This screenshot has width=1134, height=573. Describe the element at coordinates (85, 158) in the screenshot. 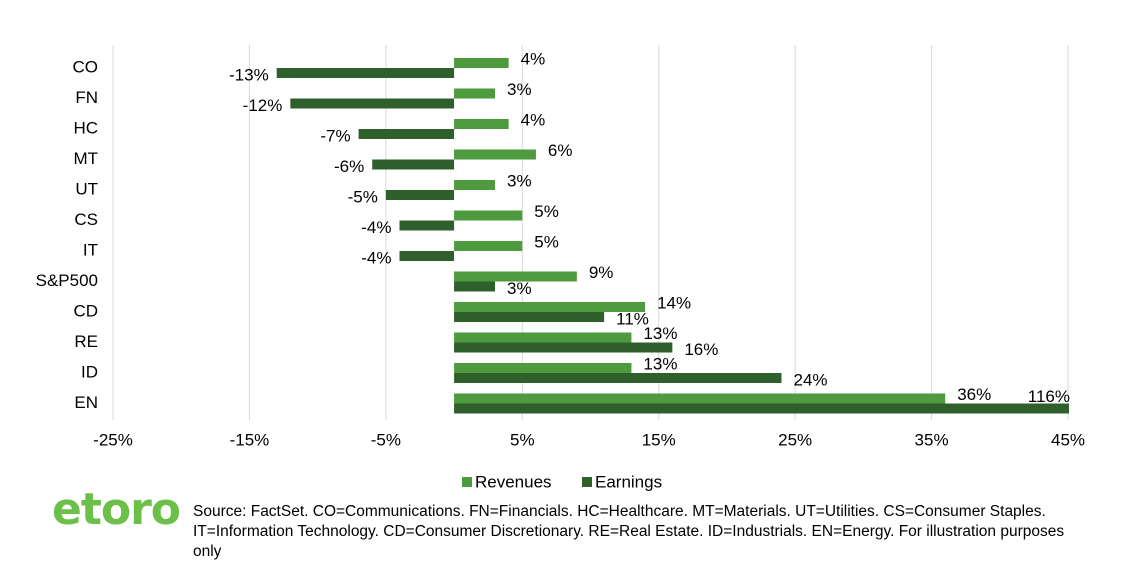

I see `y-tick-label: MT` at that location.